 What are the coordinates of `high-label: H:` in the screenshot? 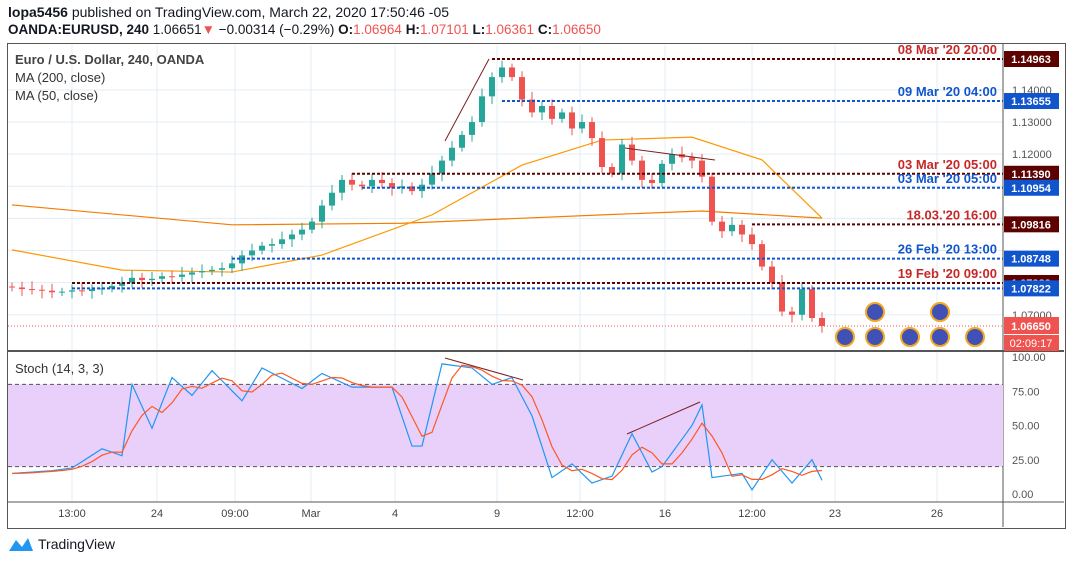 It's located at (412, 29).